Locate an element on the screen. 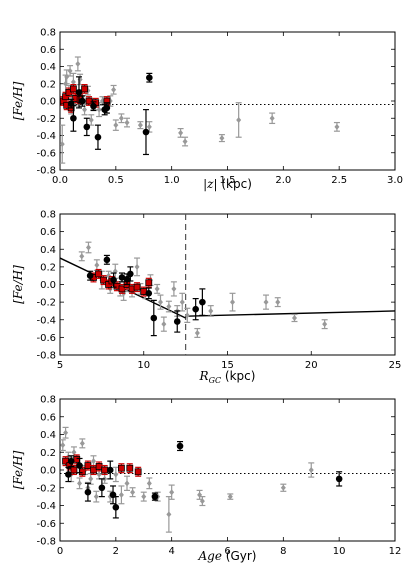  x-tick-label: 0.0 is located at coordinates (60, 180).